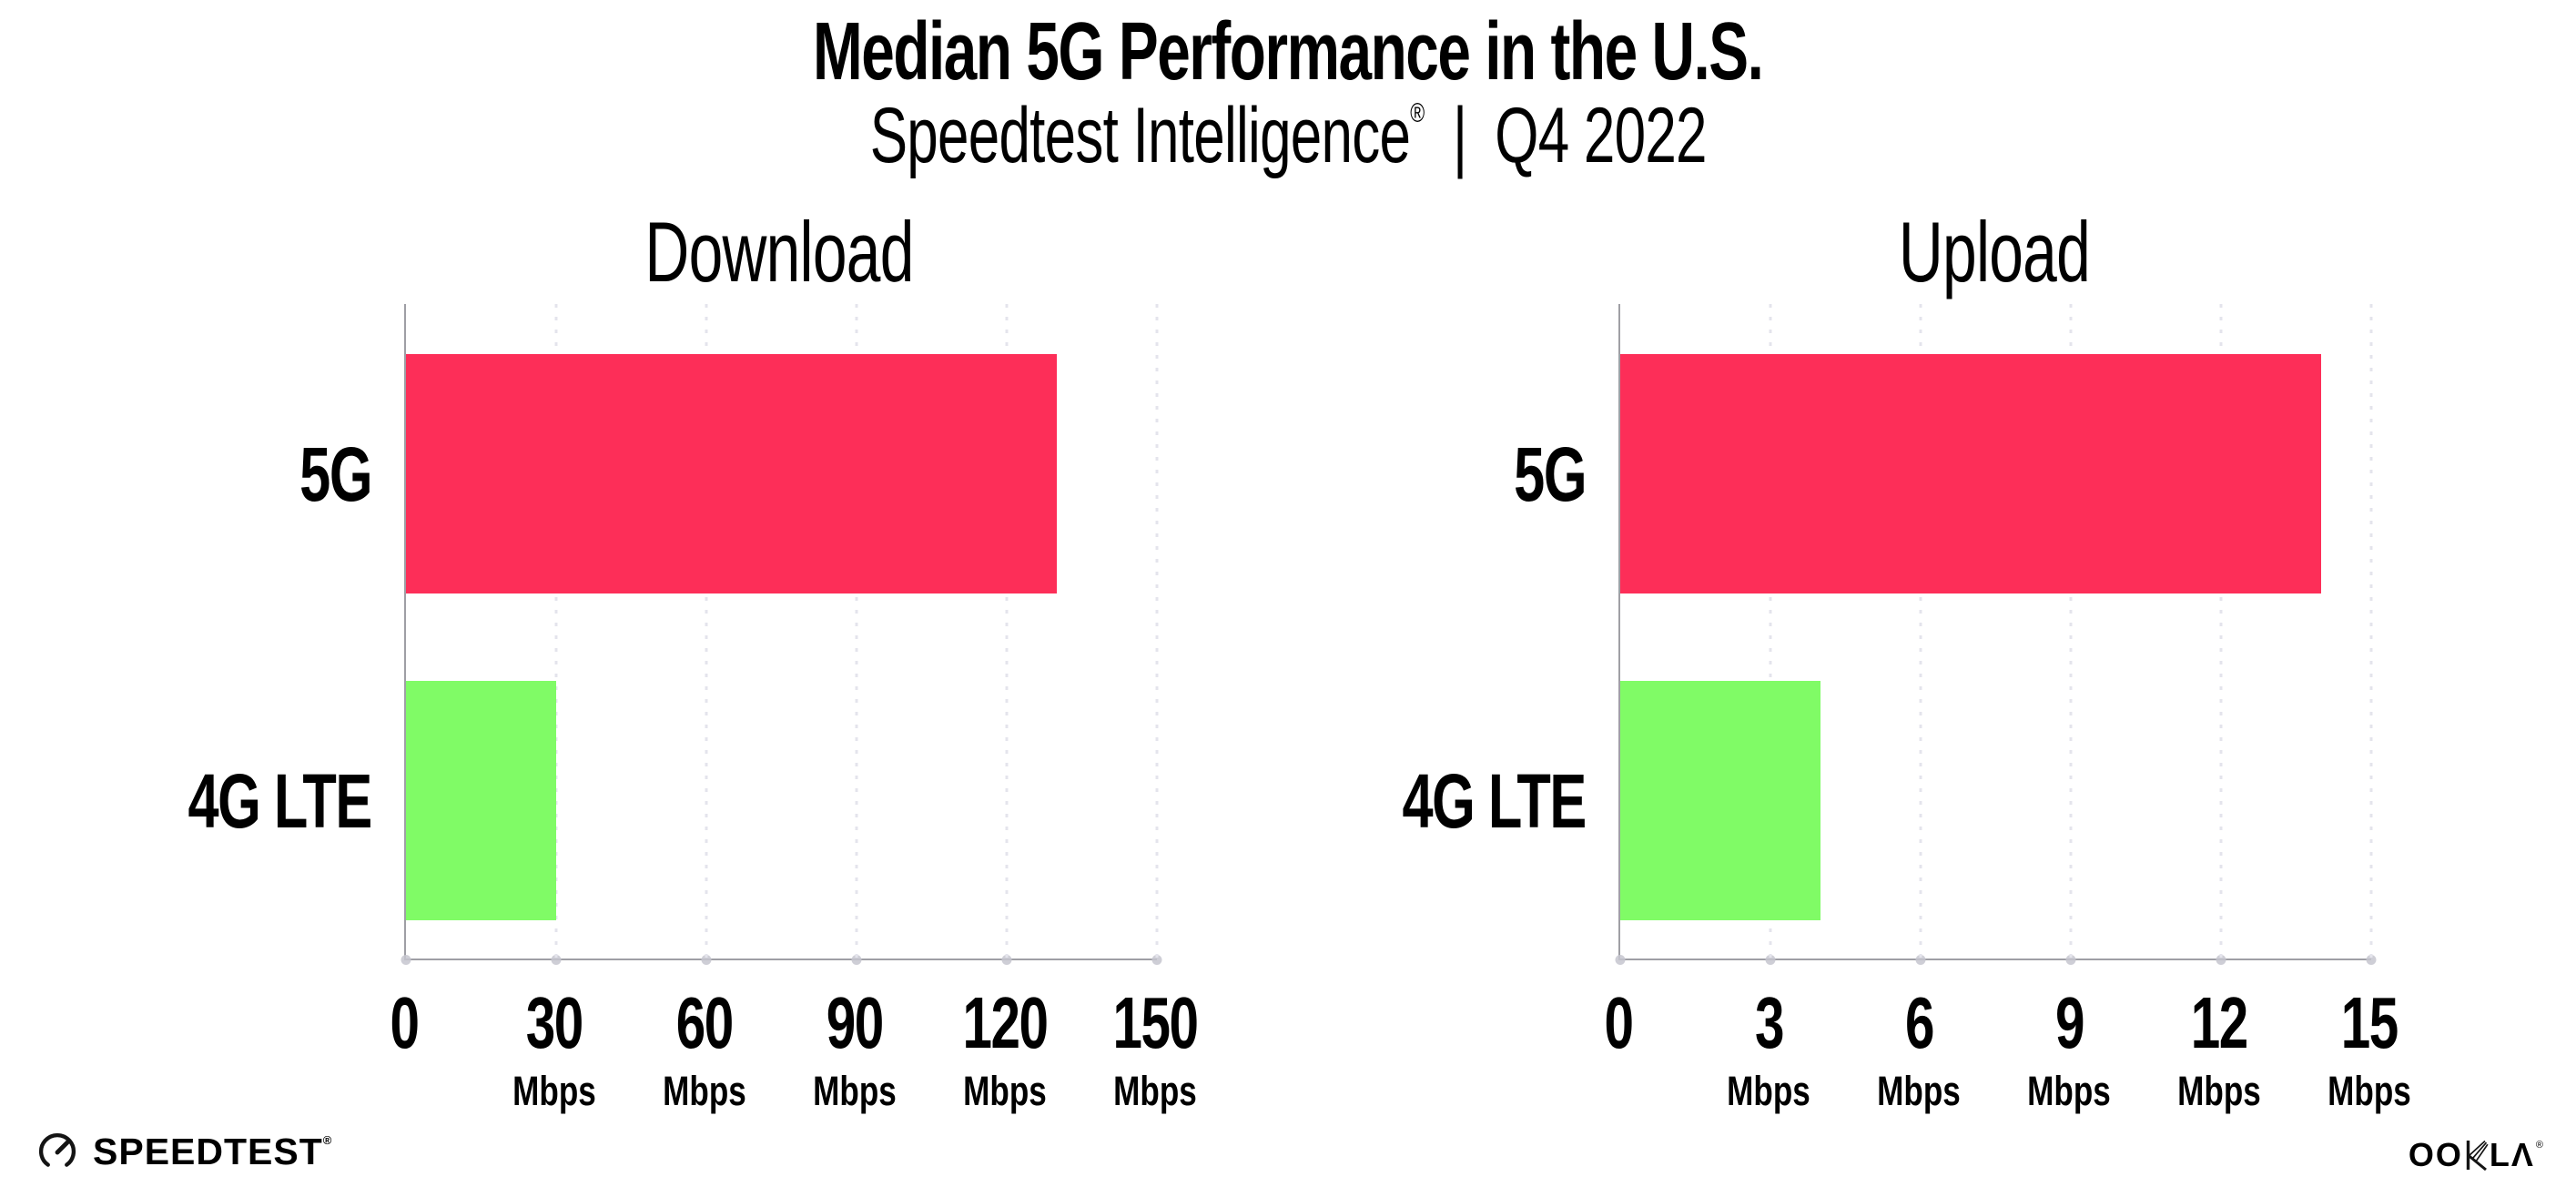 The height and width of the screenshot is (1197, 2576). Describe the element at coordinates (2512, 1154) in the screenshot. I see `ookla-wordmark-post: LΛ` at that location.